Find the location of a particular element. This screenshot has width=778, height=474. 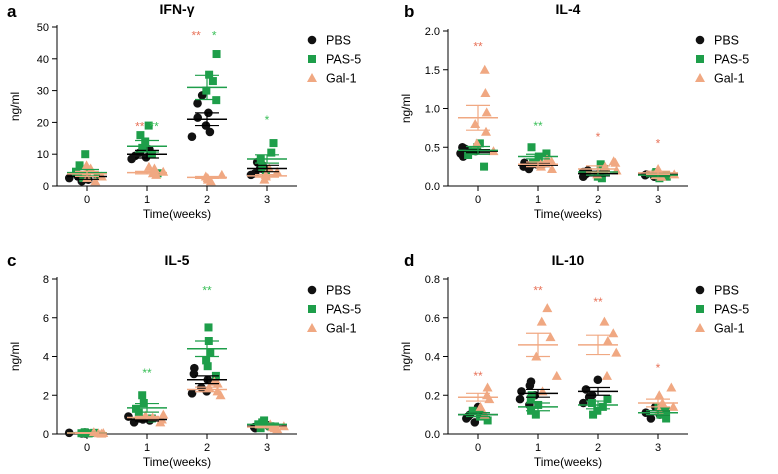

y-tick-label: 1.0 is located at coordinates (432, 110).